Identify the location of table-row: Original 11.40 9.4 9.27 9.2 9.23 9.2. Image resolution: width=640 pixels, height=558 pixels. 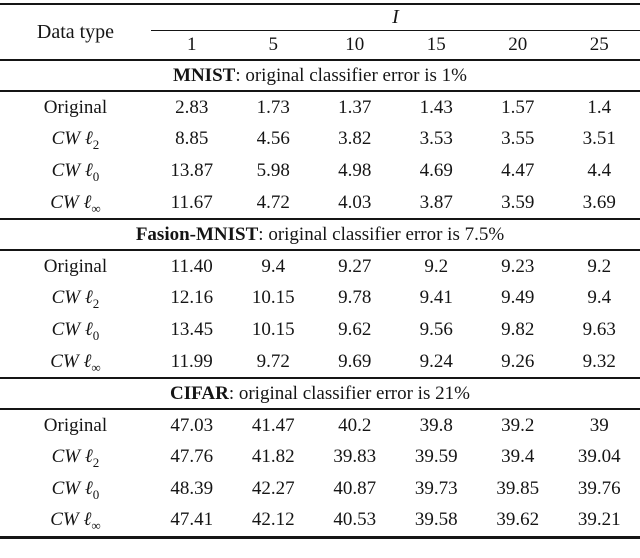
(320, 266).